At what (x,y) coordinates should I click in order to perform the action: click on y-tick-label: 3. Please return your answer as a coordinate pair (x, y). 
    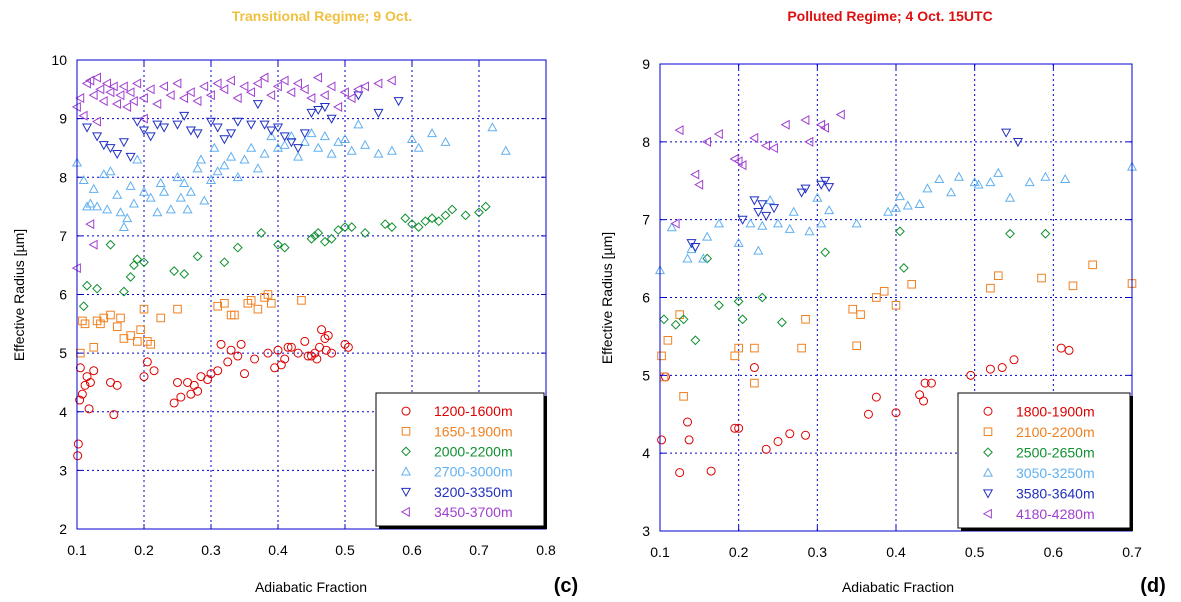
    Looking at the image, I should click on (63, 470).